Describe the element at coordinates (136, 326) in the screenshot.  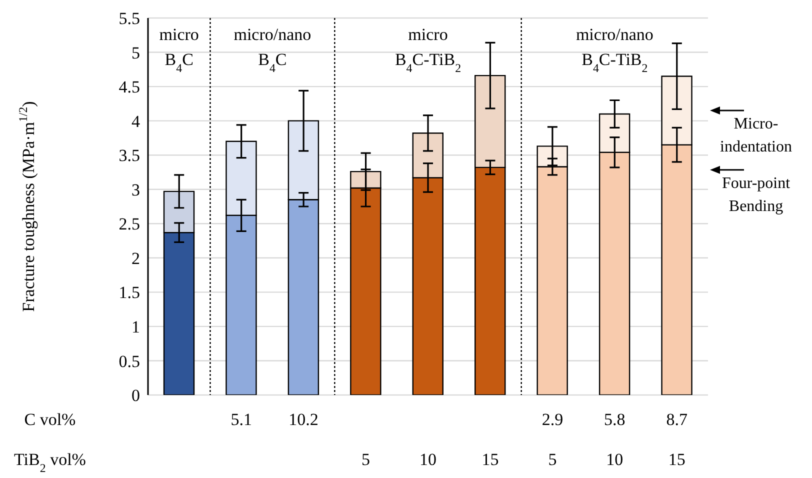
I see `y-tick-label: 1` at that location.